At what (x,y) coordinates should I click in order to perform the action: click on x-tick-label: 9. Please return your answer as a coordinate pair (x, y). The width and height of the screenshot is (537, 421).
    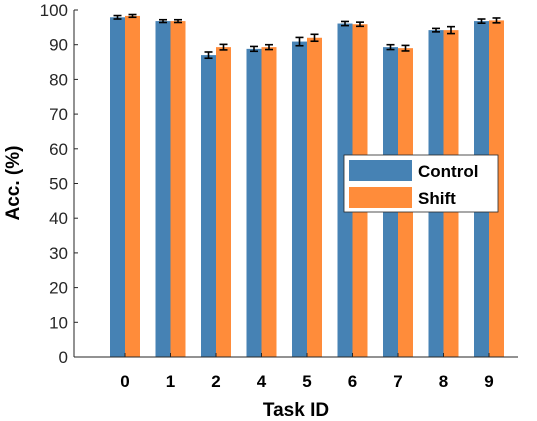
    Looking at the image, I should click on (488, 381).